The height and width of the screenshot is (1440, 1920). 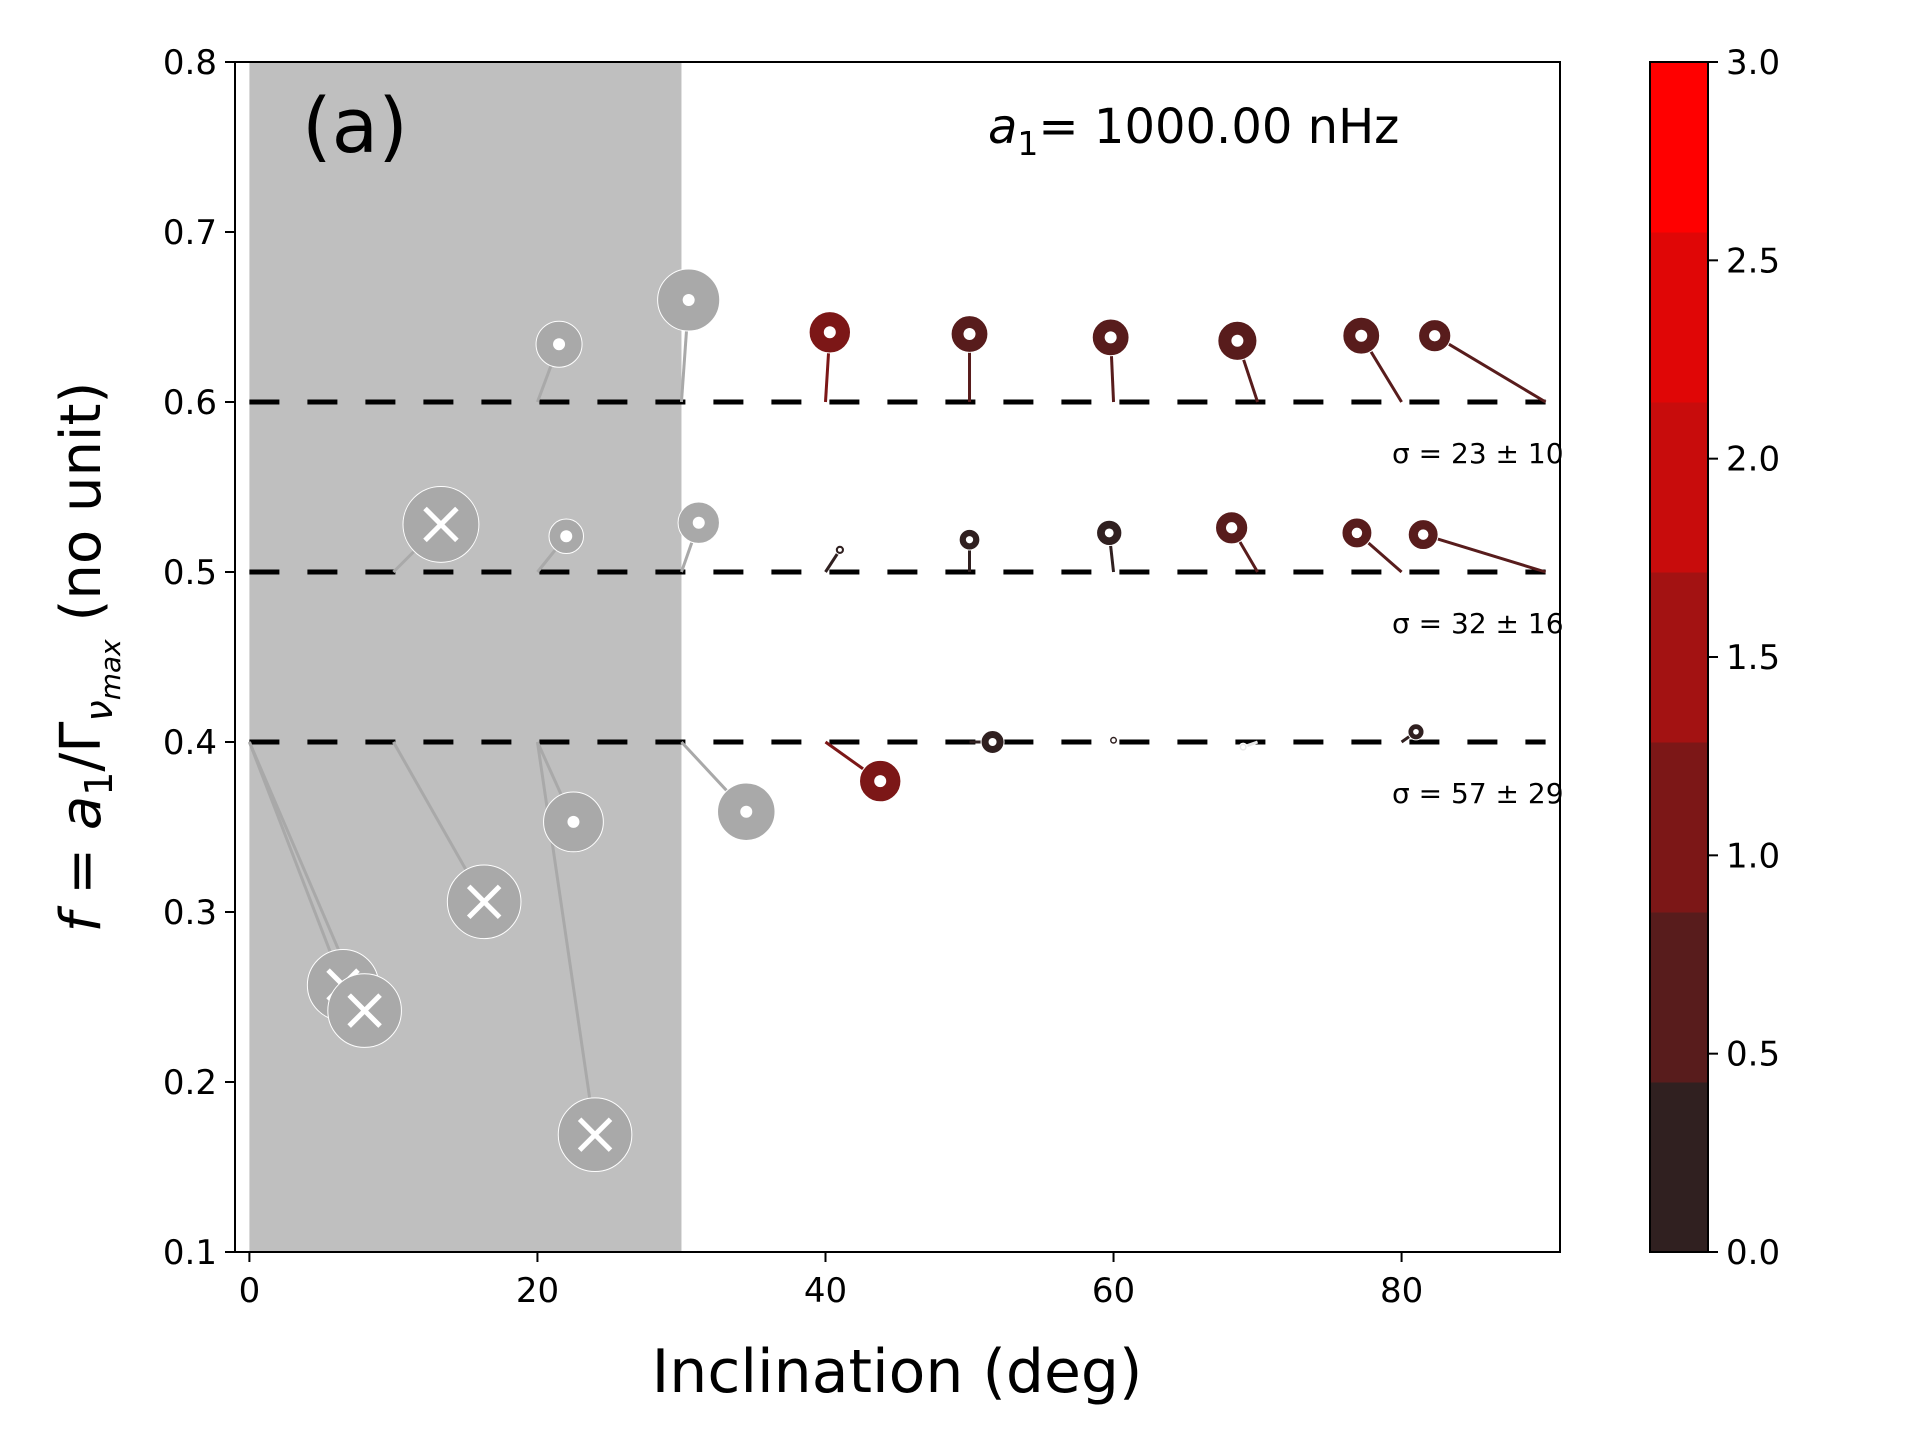 I want to click on x-tick-label: 60, so click(x=1113, y=1291).